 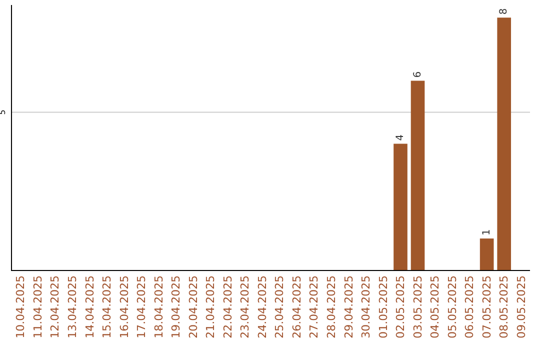 What do you see at coordinates (89, 306) in the screenshot?
I see `x-tick-label: 14.04.2025` at bounding box center [89, 306].